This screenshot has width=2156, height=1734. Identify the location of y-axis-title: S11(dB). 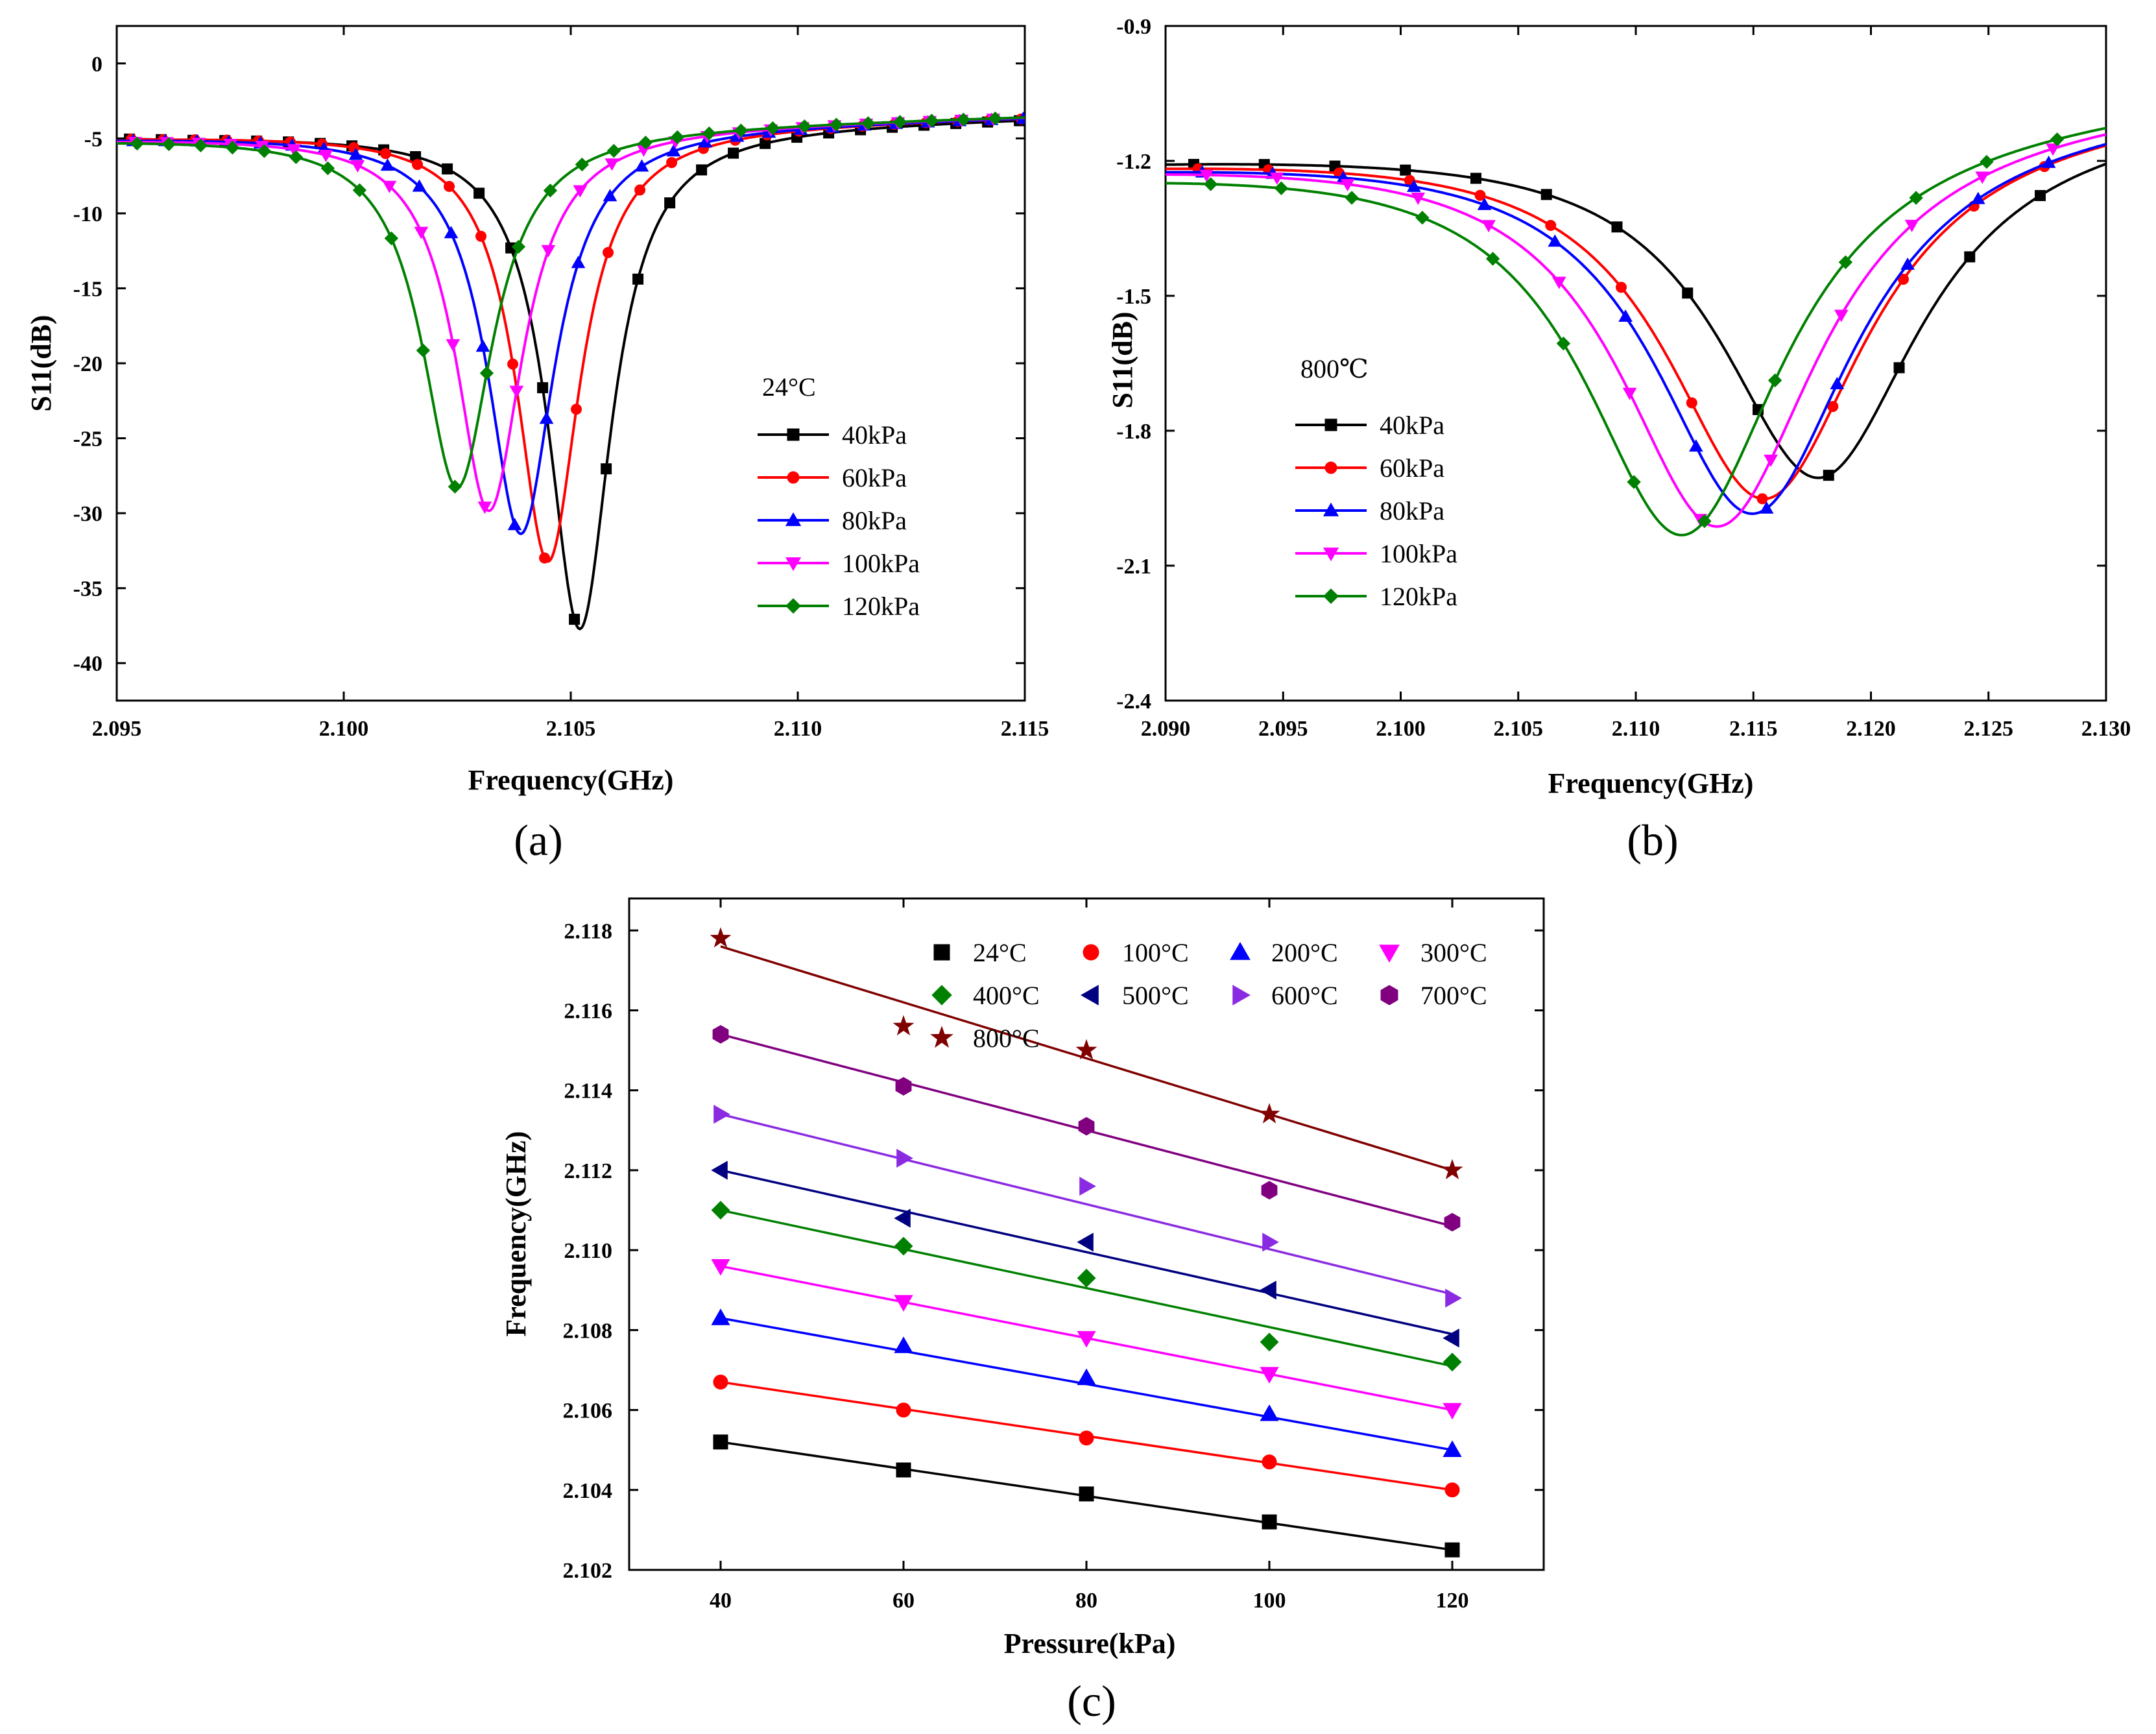
(1122, 359).